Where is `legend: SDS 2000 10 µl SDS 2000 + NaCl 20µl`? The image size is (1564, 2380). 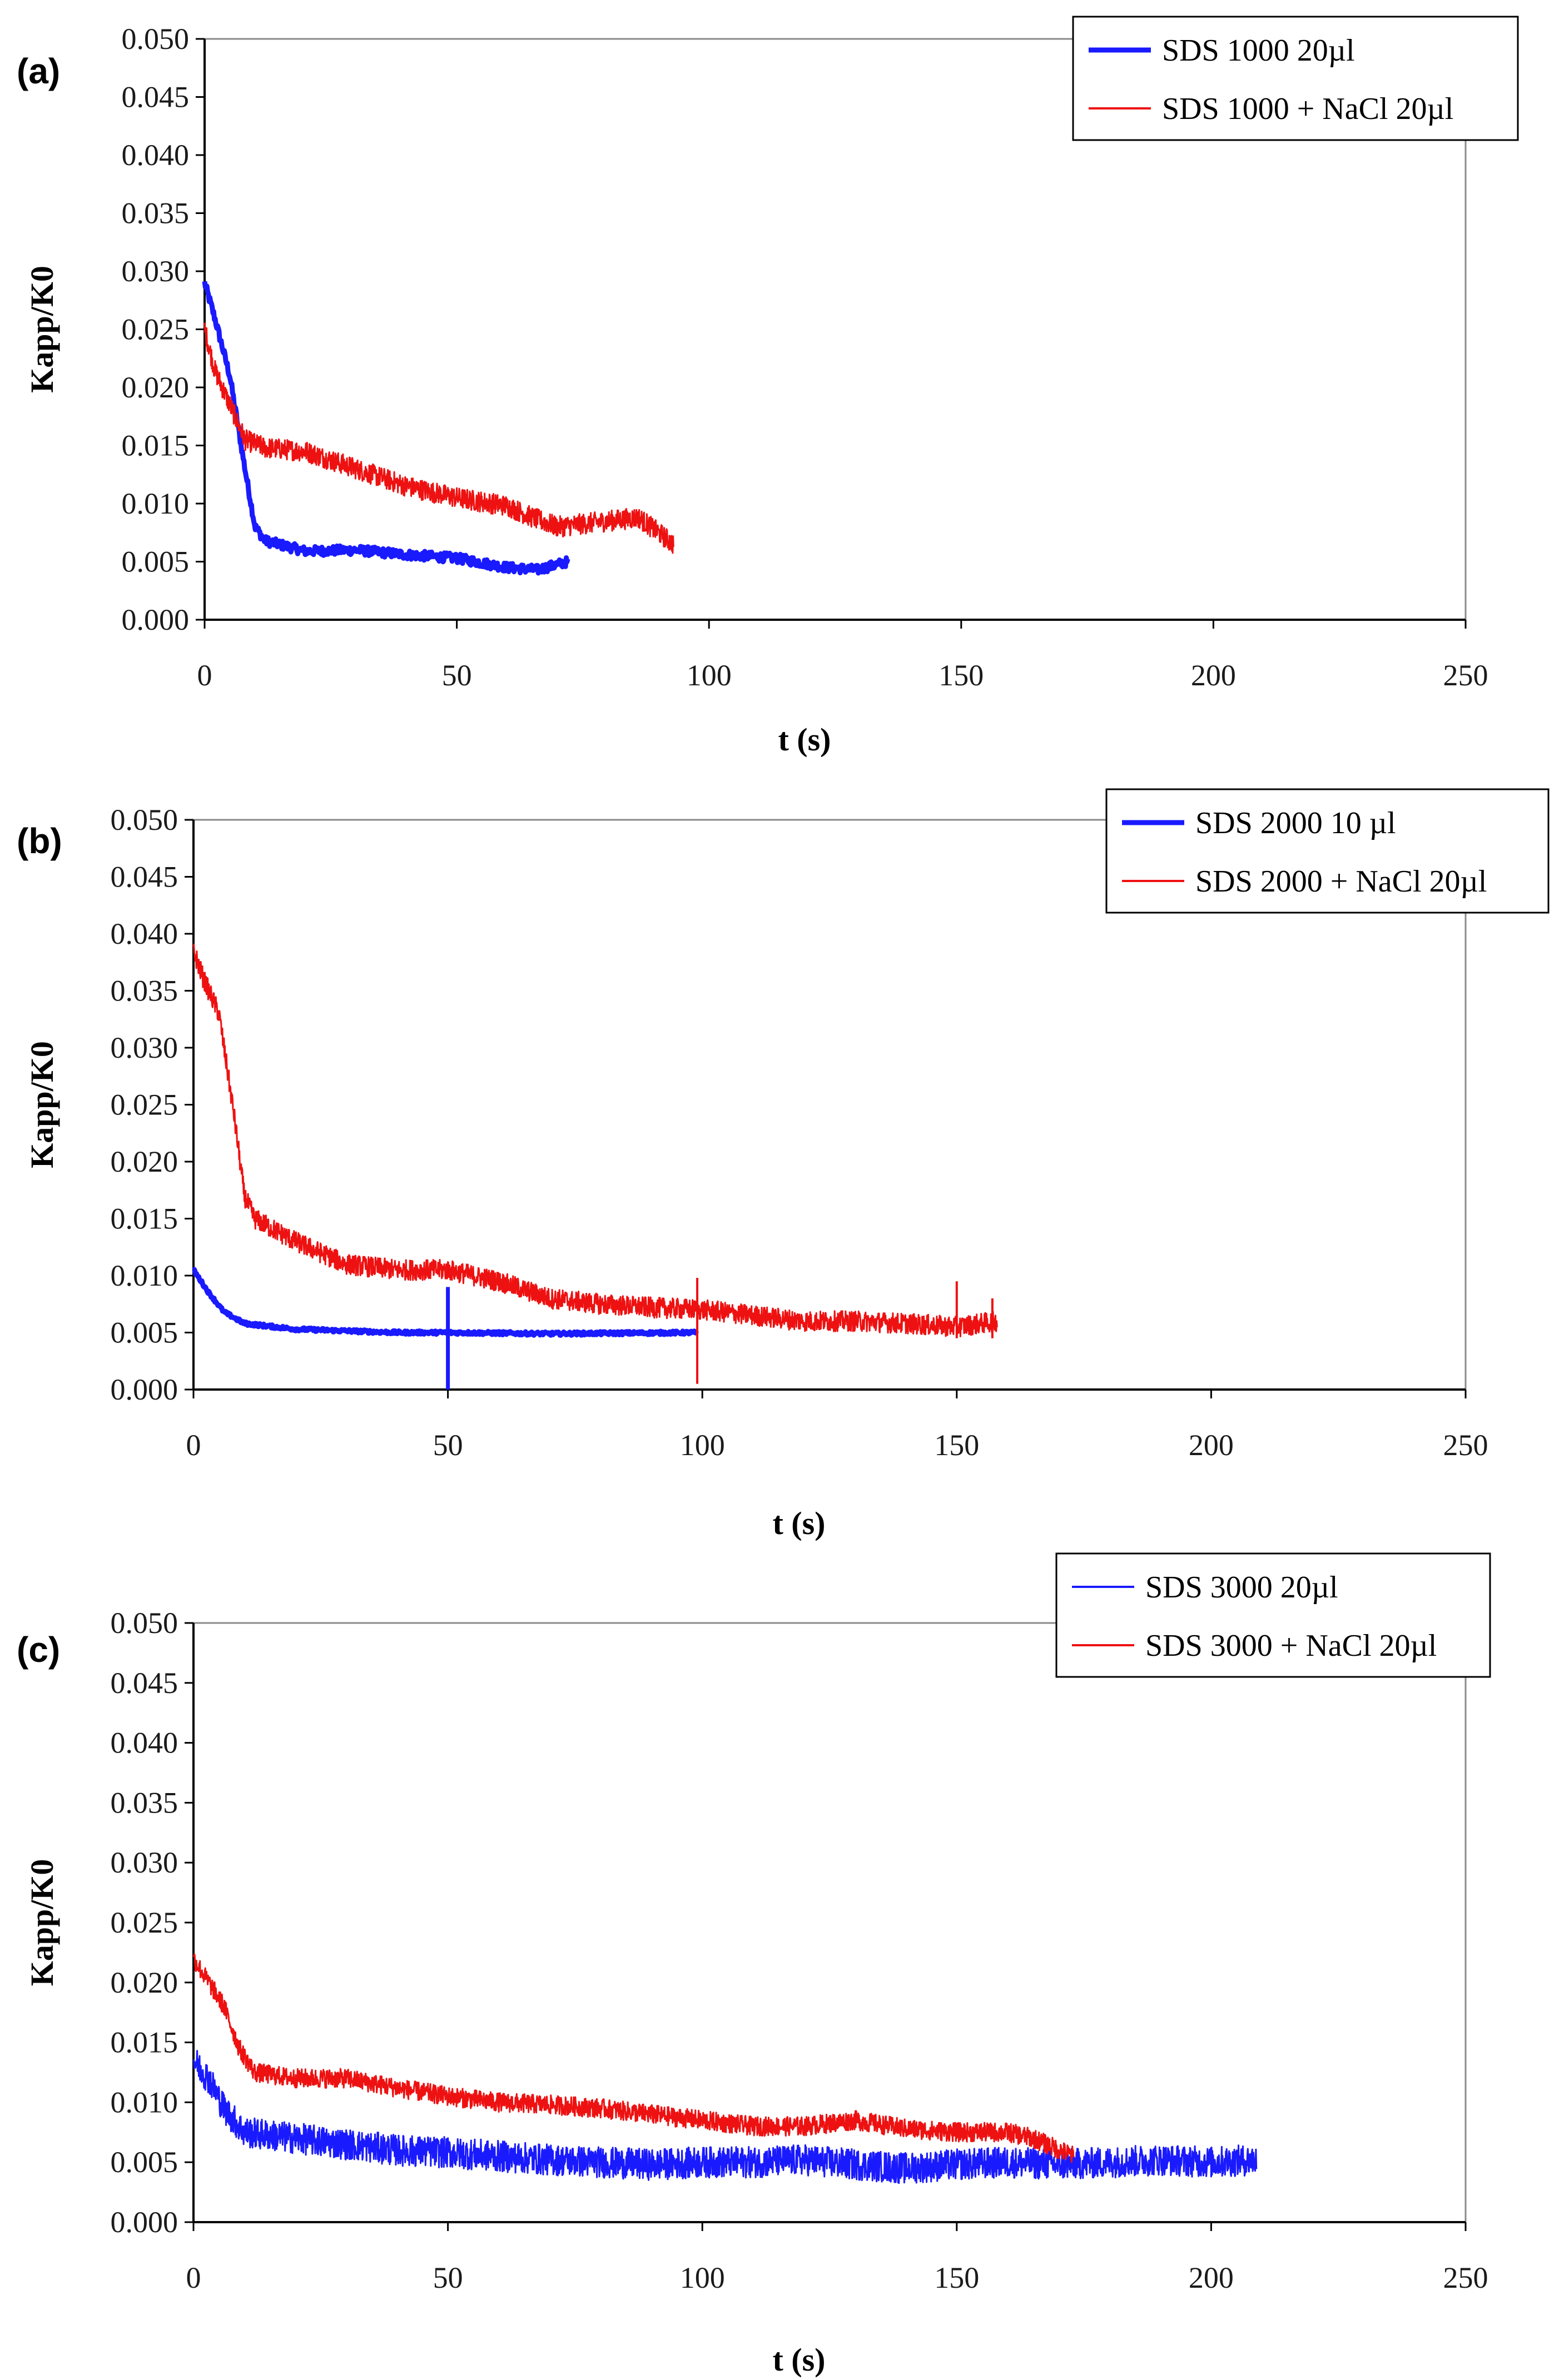
legend: SDS 2000 10 µl SDS 2000 + NaCl 20µl is located at coordinates (1327, 851).